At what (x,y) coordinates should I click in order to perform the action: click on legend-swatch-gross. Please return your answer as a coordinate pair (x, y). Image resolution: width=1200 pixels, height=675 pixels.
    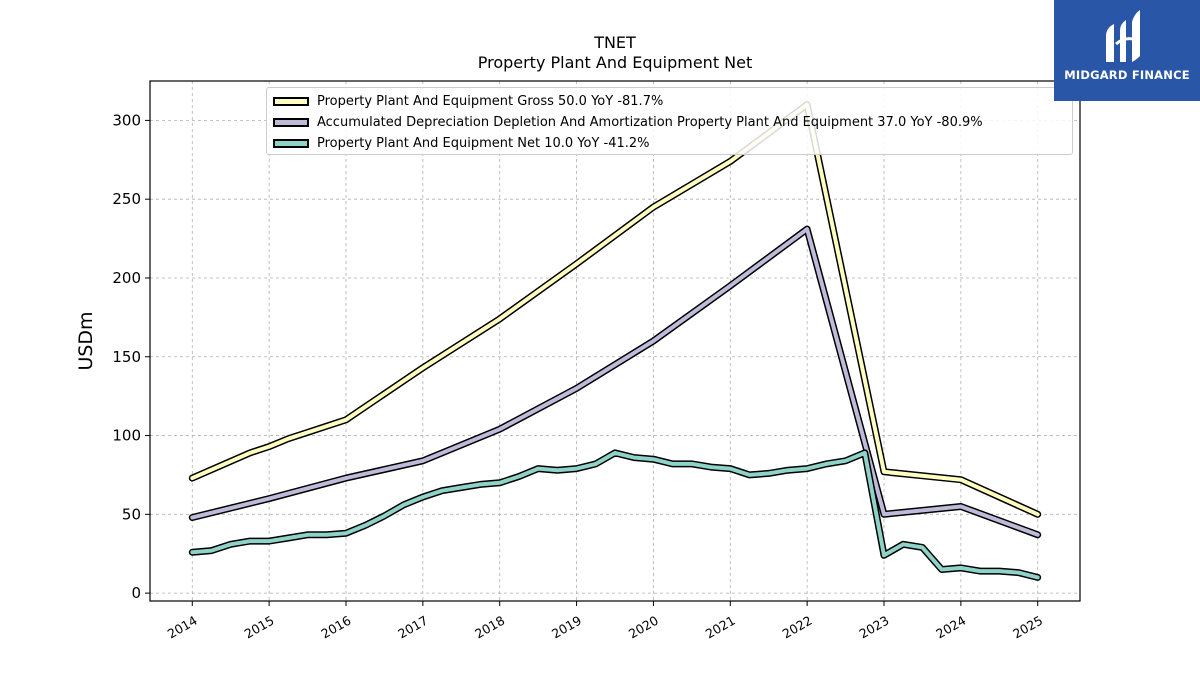
    Looking at the image, I should click on (291, 101).